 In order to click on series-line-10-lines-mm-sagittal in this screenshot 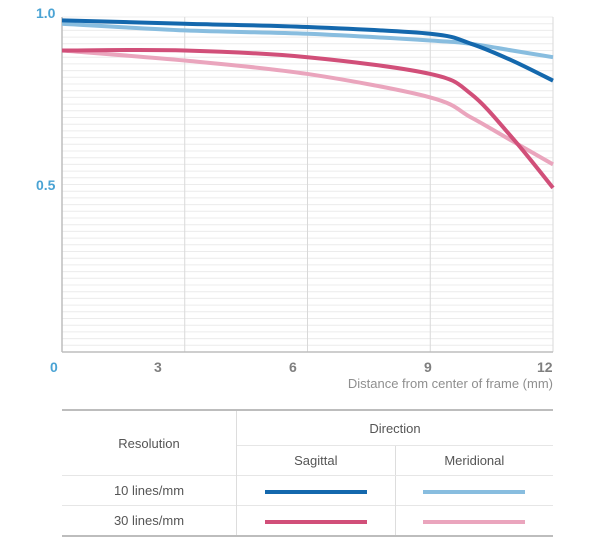, I will do `click(307, 50)`.